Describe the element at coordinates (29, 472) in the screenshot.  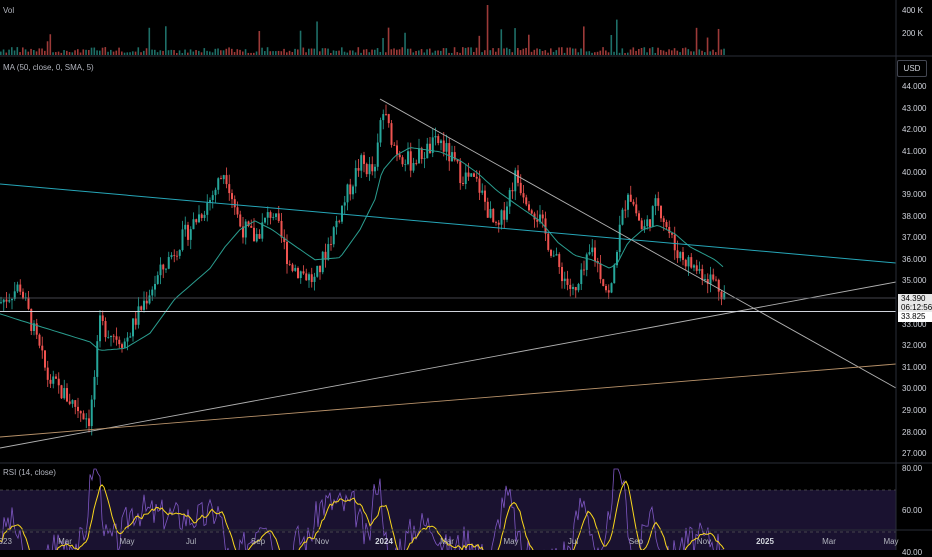
I see `rsi-indicator-title: RSI (14, close)` at that location.